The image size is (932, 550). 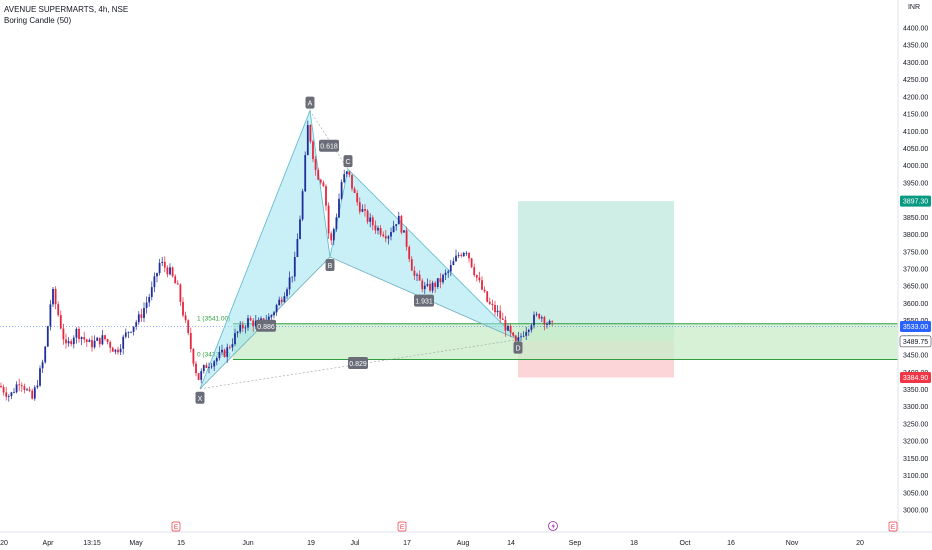 What do you see at coordinates (176, 526) in the screenshot?
I see `earnings-marker-box` at bounding box center [176, 526].